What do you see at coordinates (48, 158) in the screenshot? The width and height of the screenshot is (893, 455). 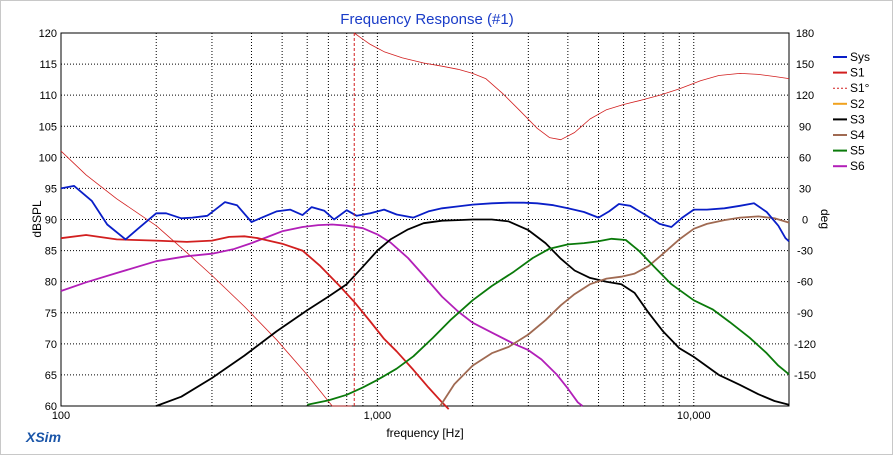 I see `y-tick-label: 100` at bounding box center [48, 158].